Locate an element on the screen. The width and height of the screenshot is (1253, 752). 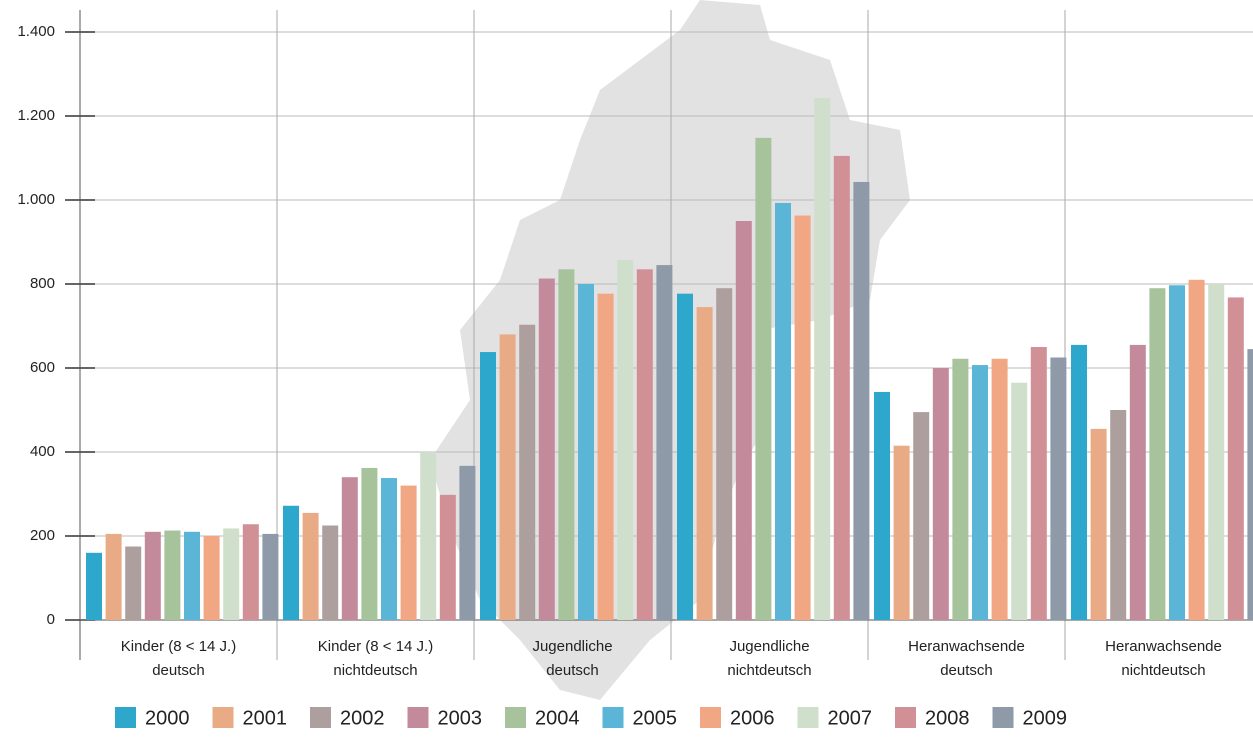
legend-text: 2002 is located at coordinates (362, 718).